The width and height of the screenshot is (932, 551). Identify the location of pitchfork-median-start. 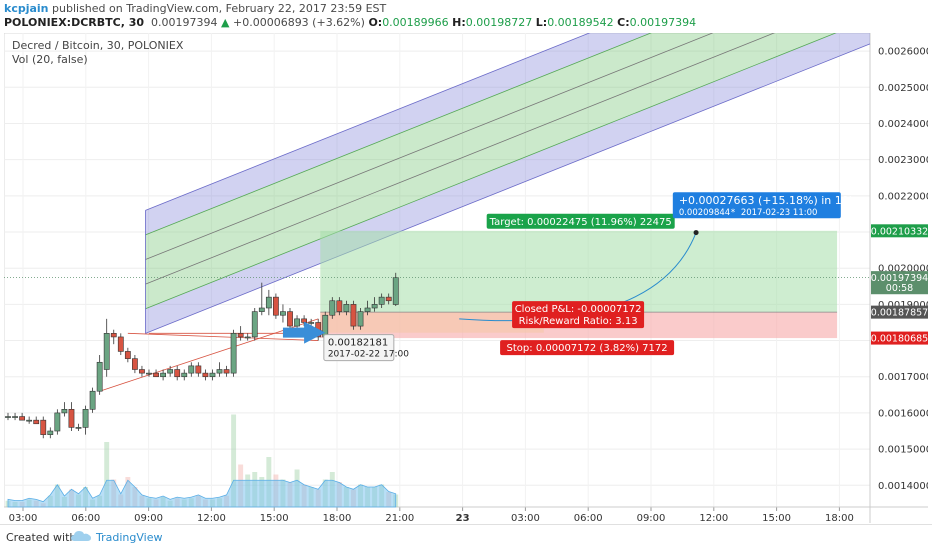
(209, 355).